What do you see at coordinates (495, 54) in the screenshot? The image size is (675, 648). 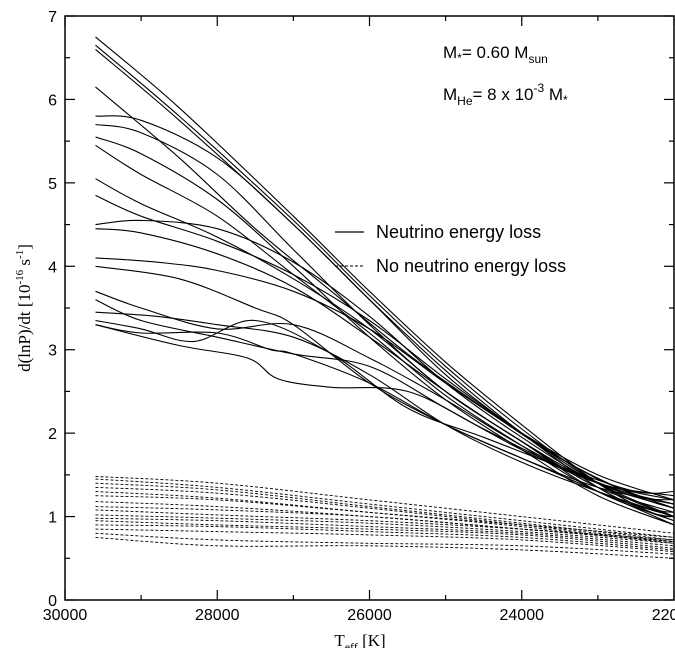 I see `mass-annotation: M*= 0.60 Msun` at bounding box center [495, 54].